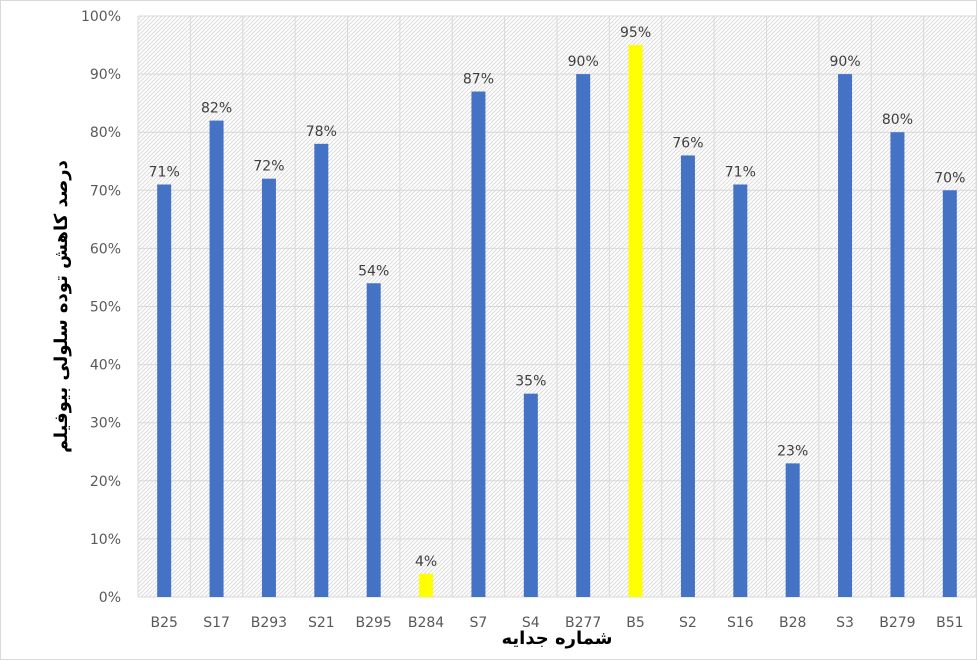 Image resolution: width=977 pixels, height=661 pixels. Describe the element at coordinates (583, 623) in the screenshot. I see `x-tick-label: B277` at that location.